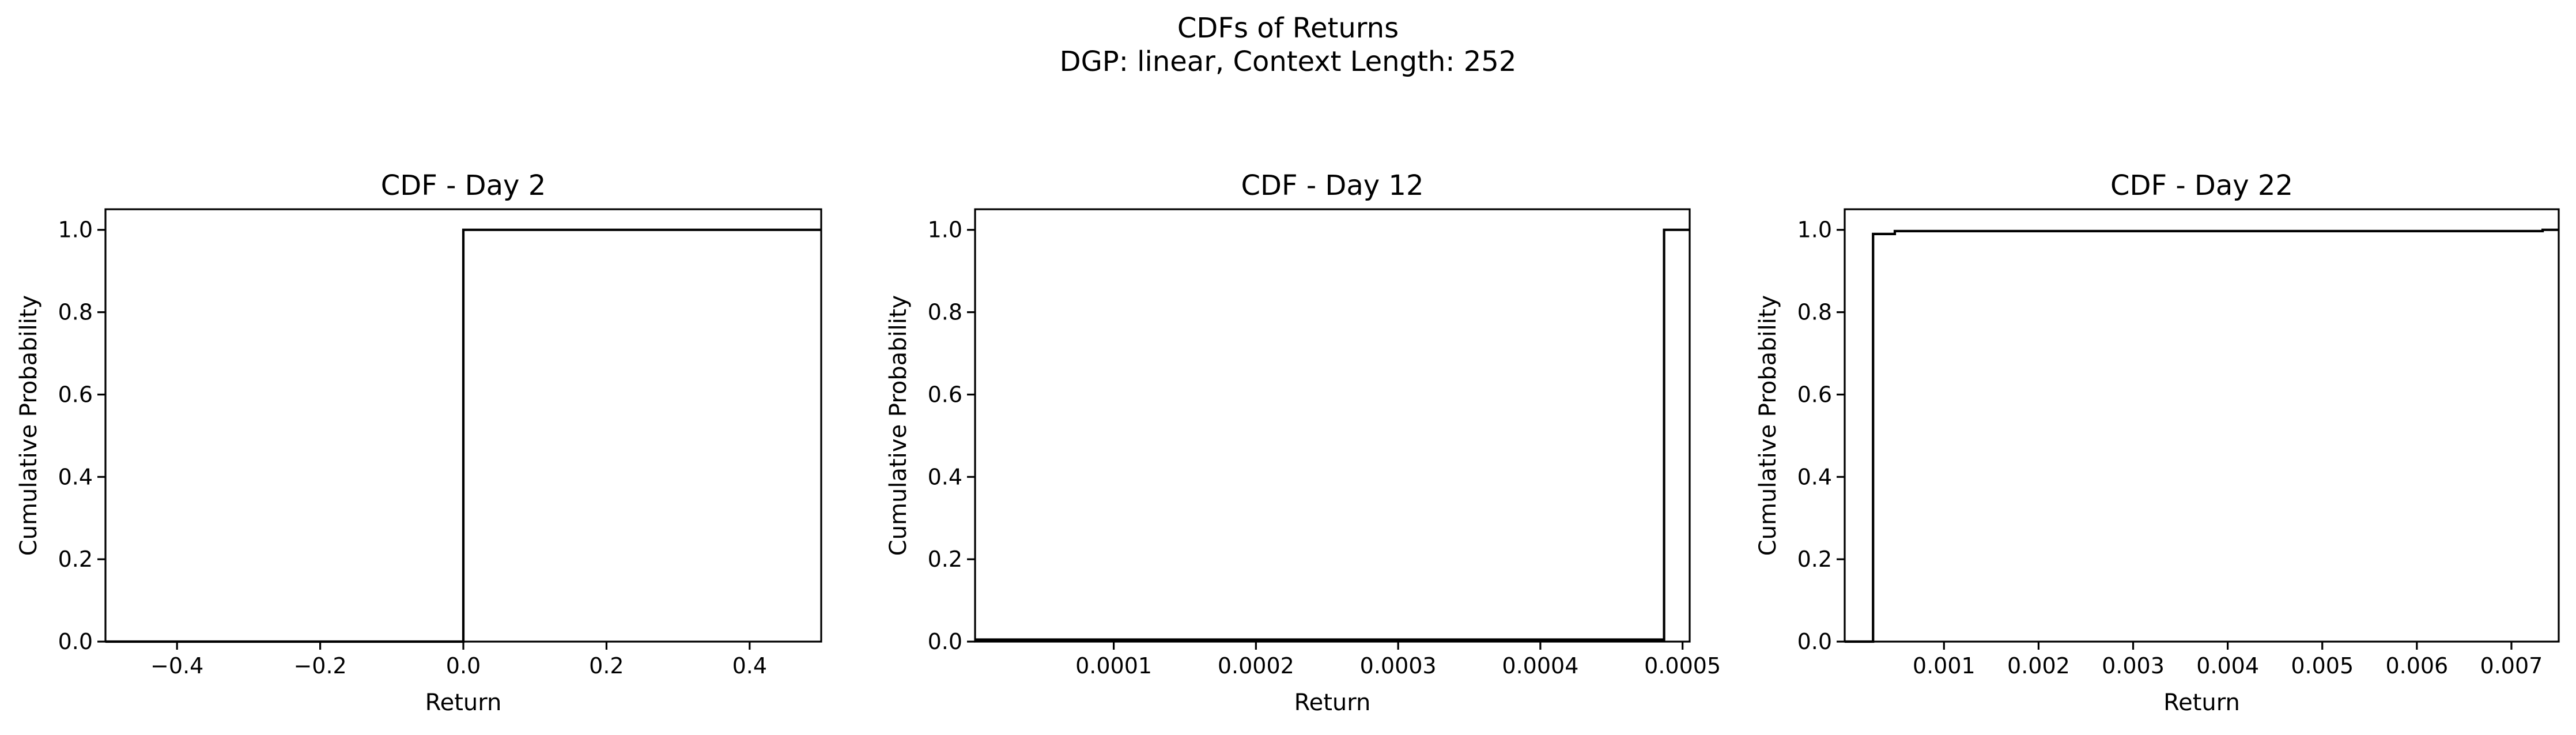  What do you see at coordinates (2038, 666) in the screenshot?
I see `x-tick-label: 0.002` at bounding box center [2038, 666].